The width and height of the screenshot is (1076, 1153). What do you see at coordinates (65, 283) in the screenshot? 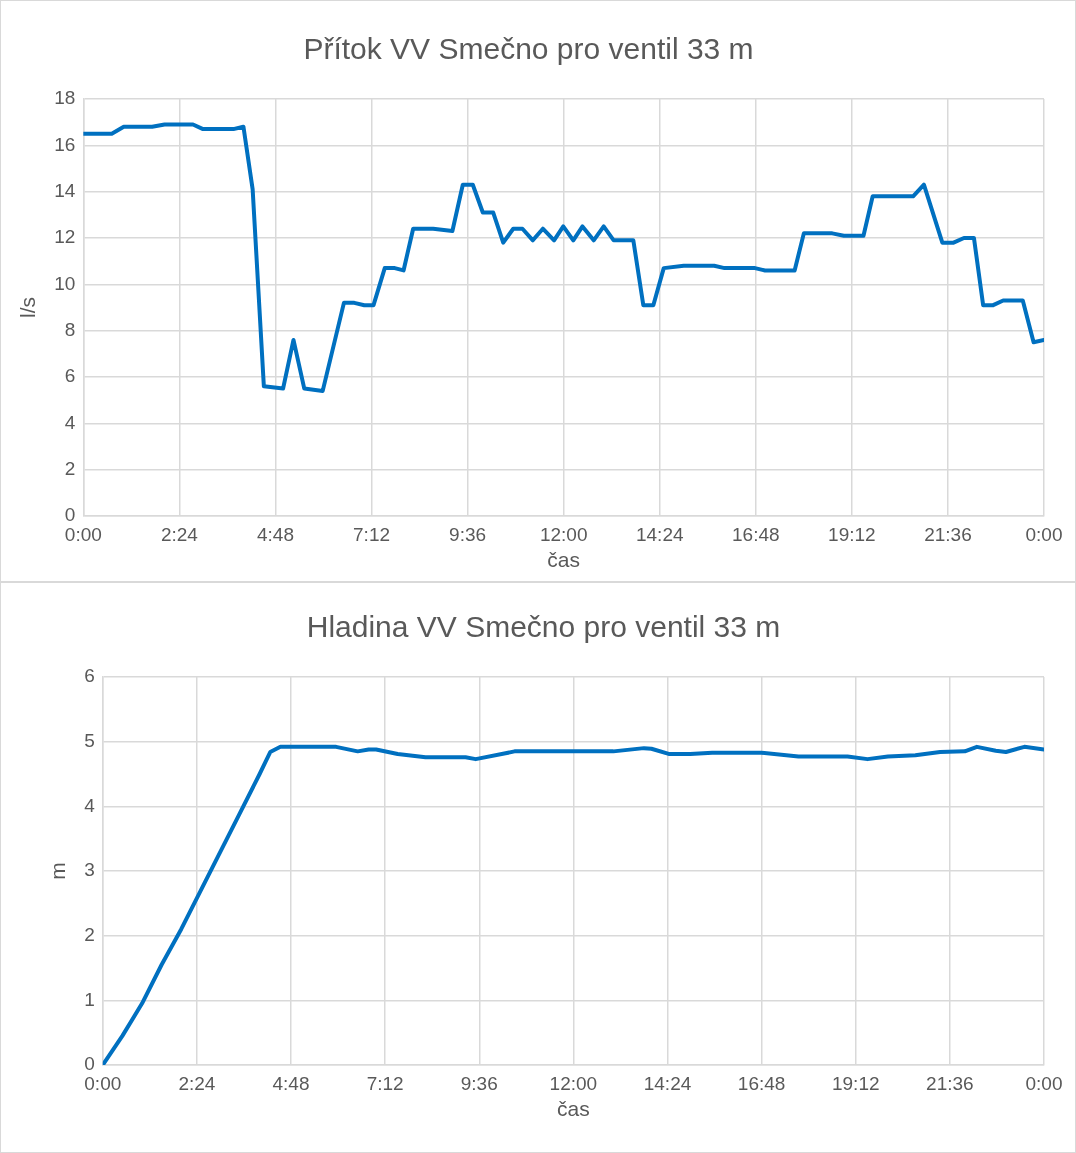
I see `y-tick-label: 10` at bounding box center [65, 283].